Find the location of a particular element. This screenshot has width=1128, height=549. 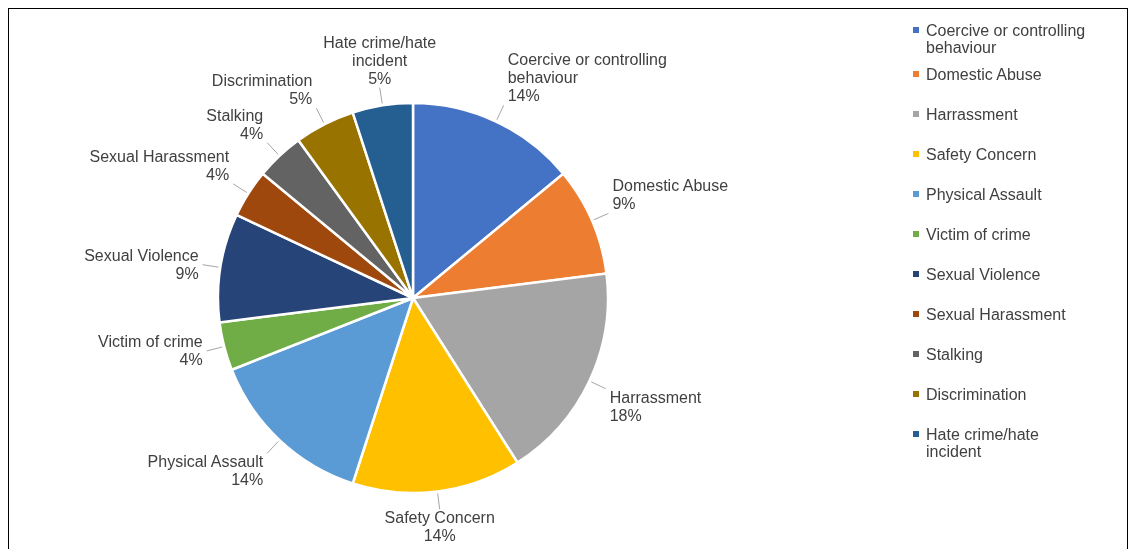

data-label: 18% is located at coordinates (625, 415).